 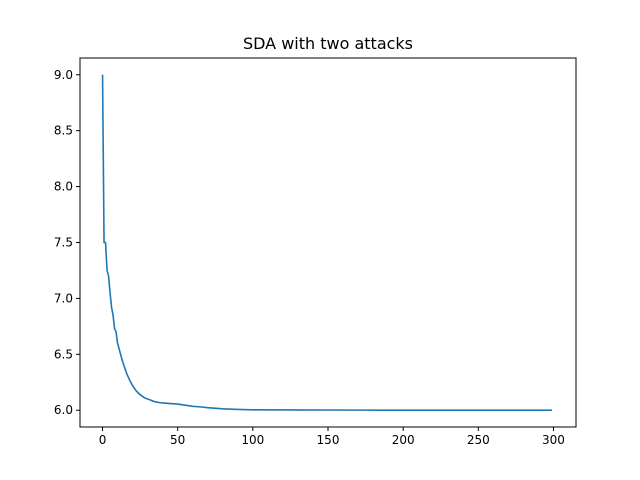 I want to click on y-tick-label: 8.5, so click(x=63, y=131).